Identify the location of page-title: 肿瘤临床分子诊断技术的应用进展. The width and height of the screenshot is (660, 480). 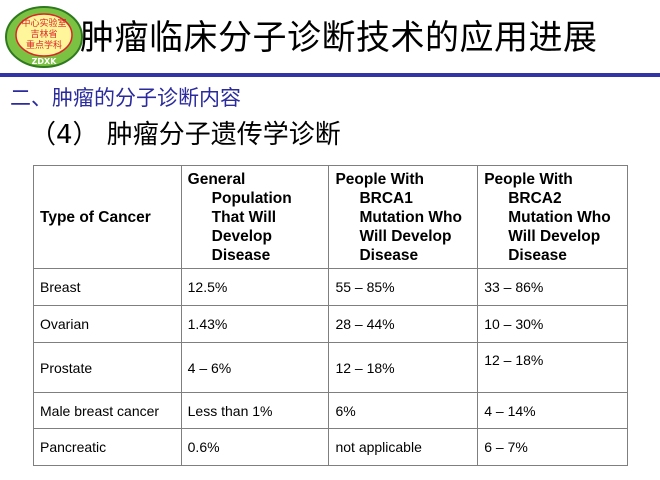
(339, 38).